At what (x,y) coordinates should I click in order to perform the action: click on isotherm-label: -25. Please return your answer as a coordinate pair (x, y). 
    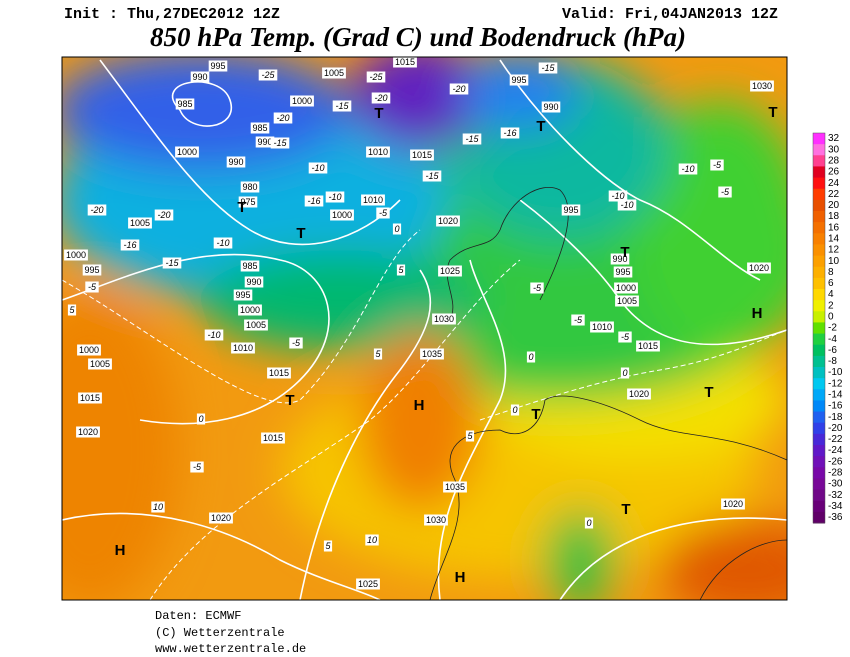
    Looking at the image, I should click on (268, 75).